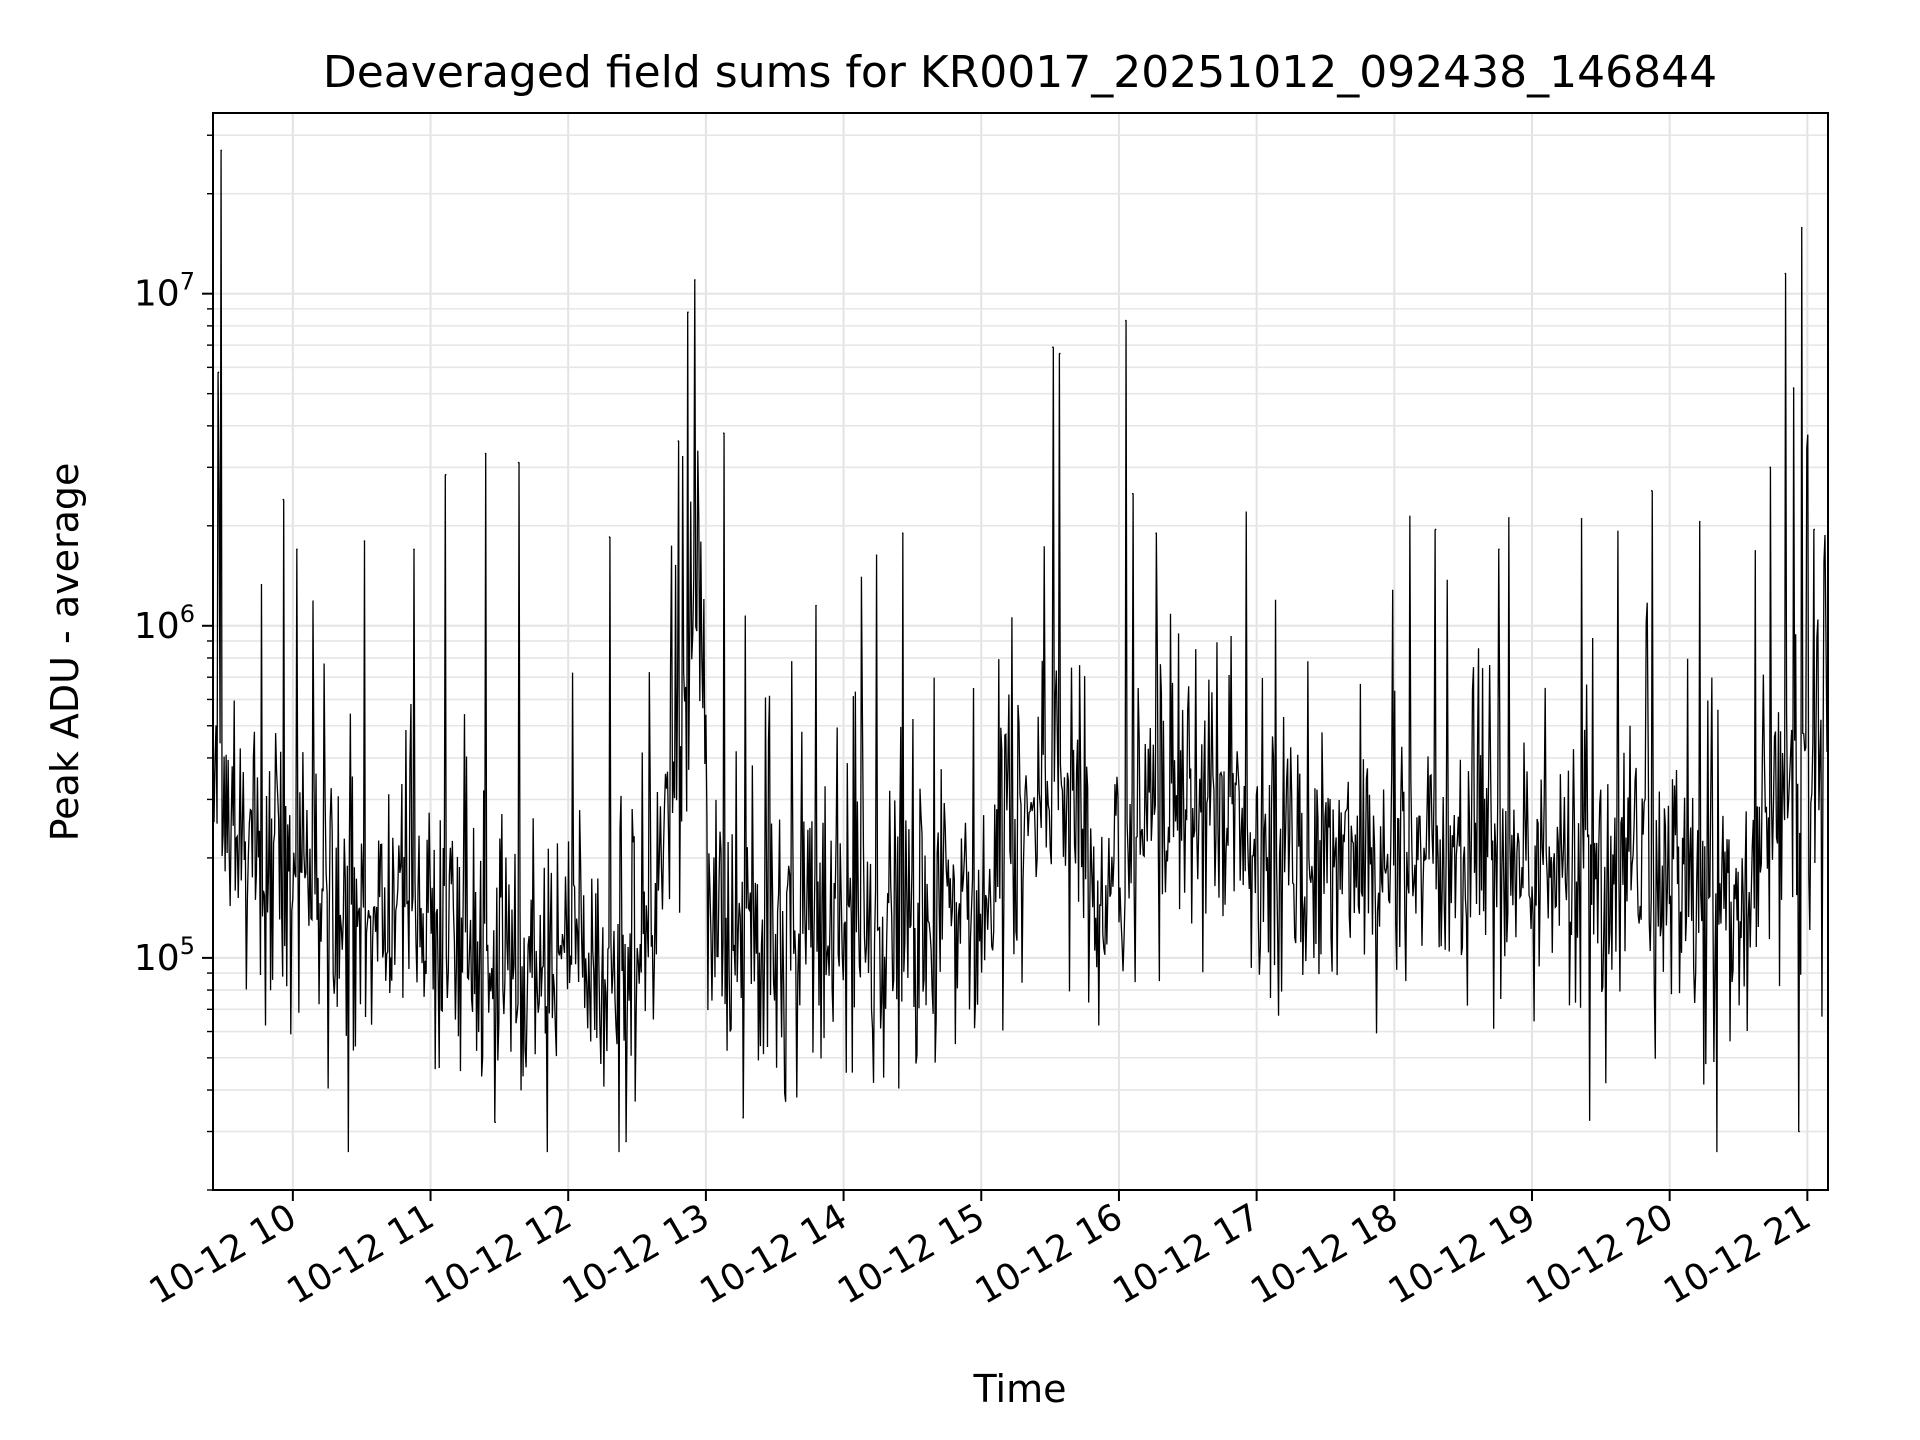  Describe the element at coordinates (1324, 1254) in the screenshot. I see `x-tick-label: 10-12 18` at that location.